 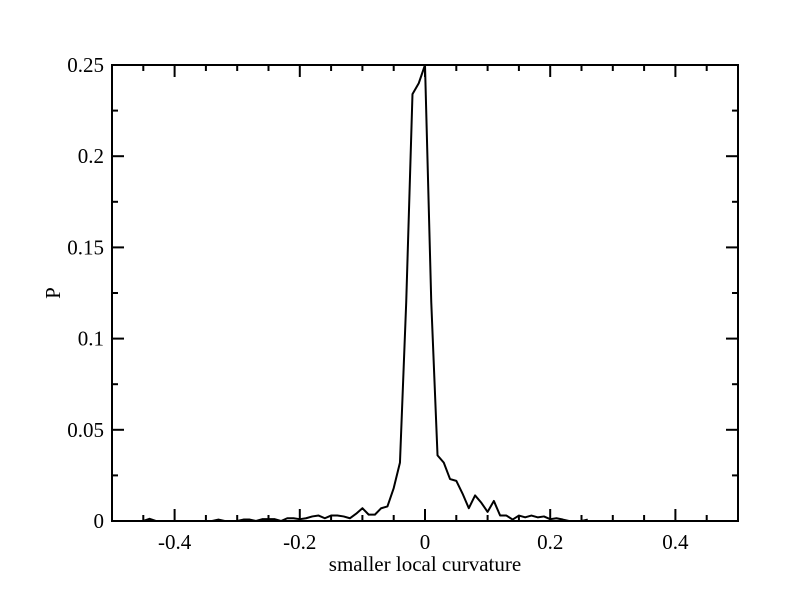 What do you see at coordinates (85, 430) in the screenshot?
I see `y-tick-label: 0.05` at bounding box center [85, 430].